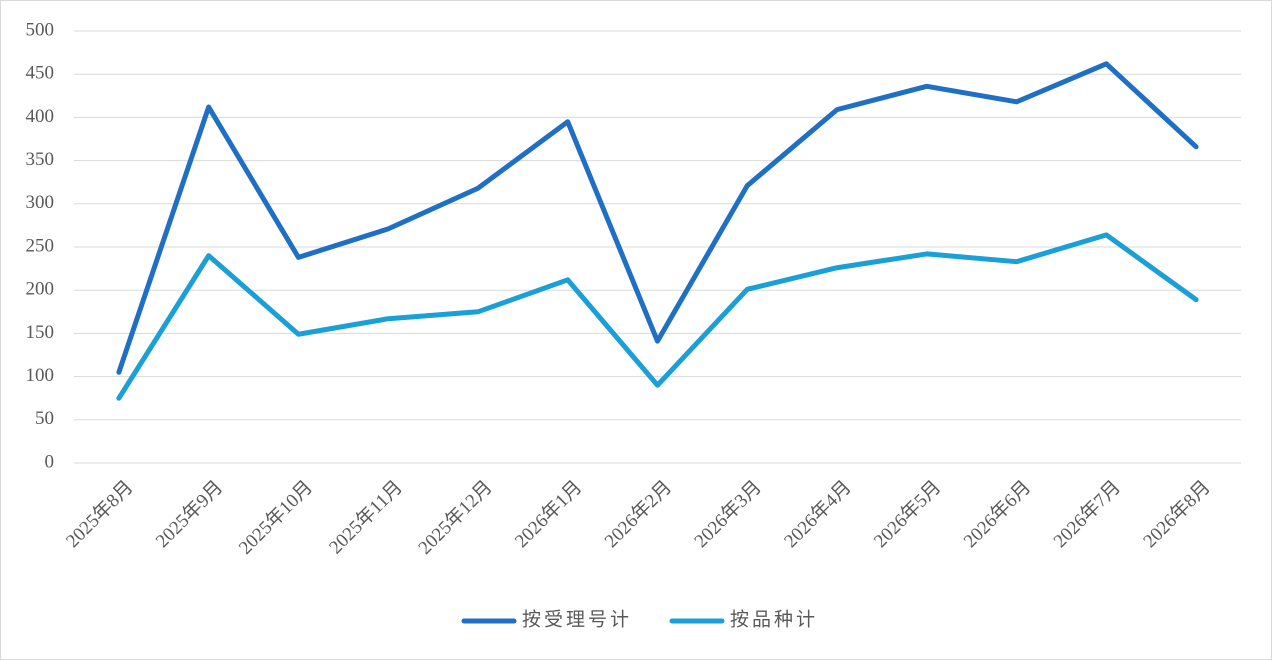  I want to click on y-tick-label: 300, so click(40, 202).